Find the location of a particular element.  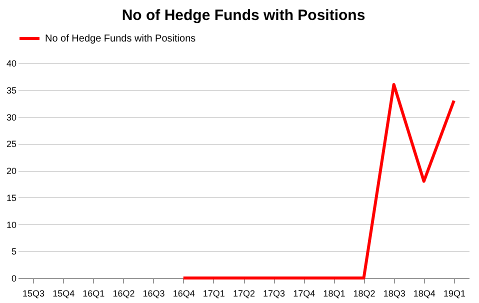

y-tick-label: 25 is located at coordinates (11, 144).